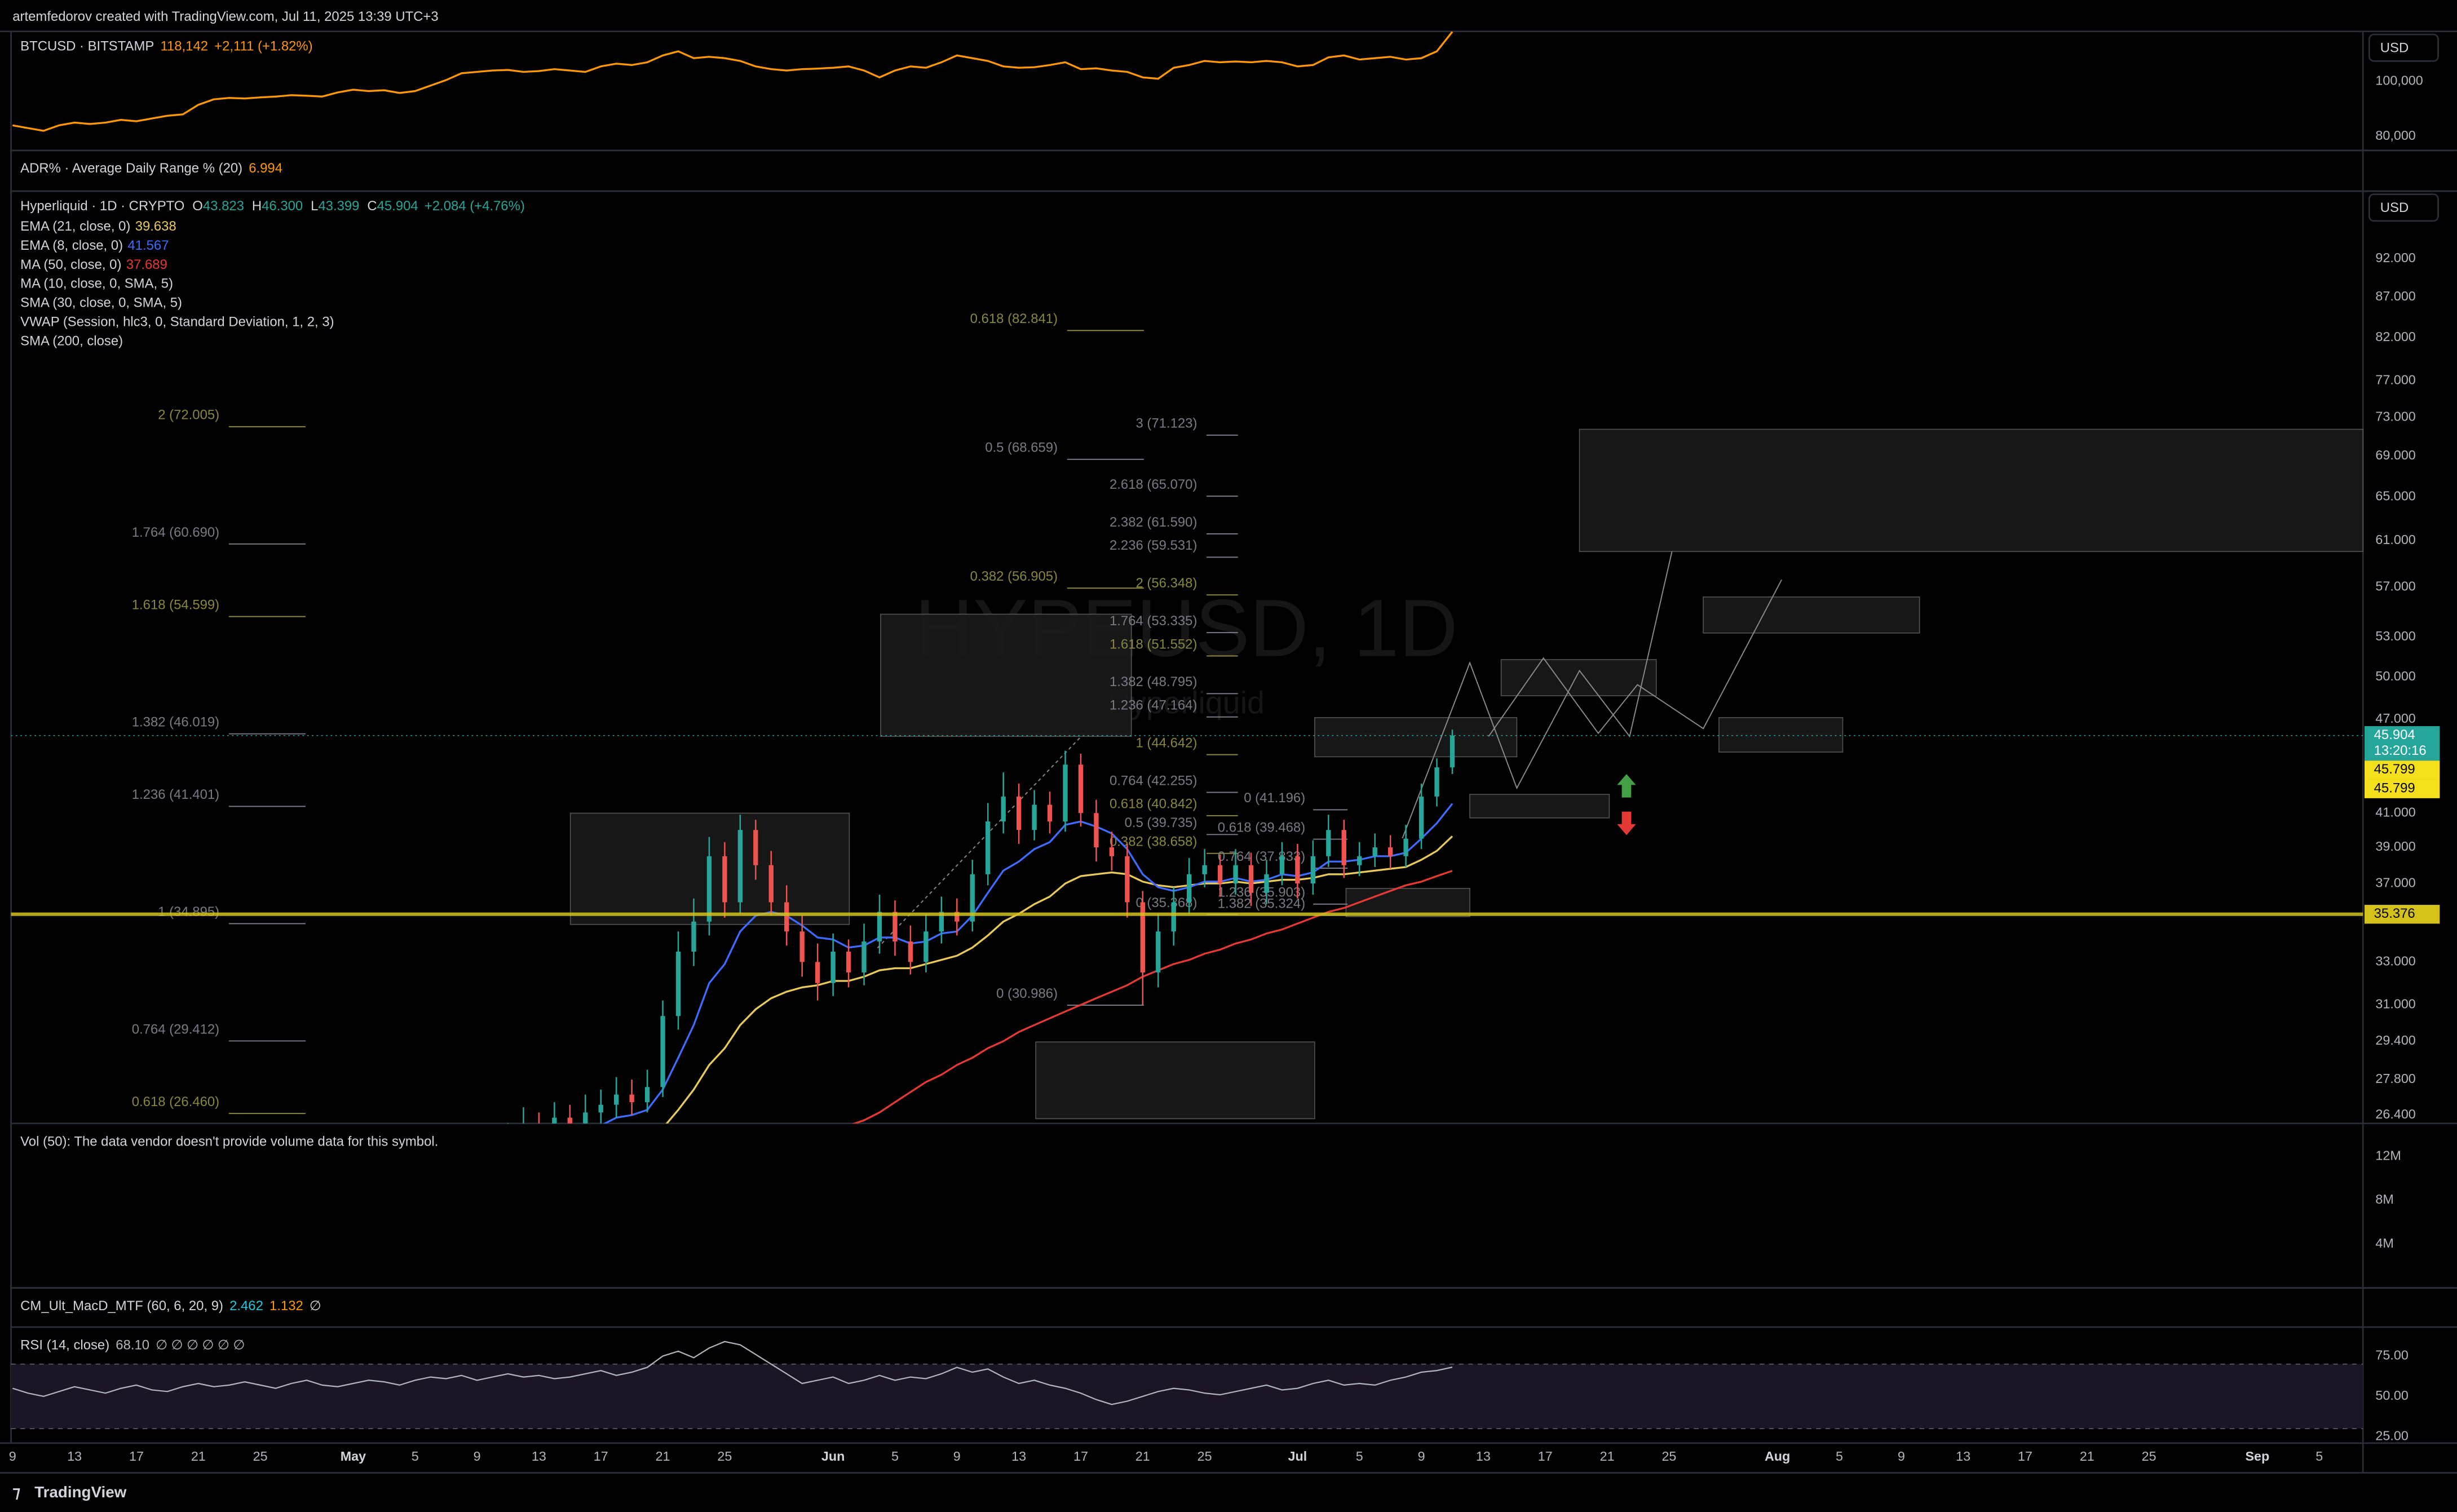  Describe the element at coordinates (2395, 961) in the screenshot. I see `y-tick-label: 33.000` at that location.